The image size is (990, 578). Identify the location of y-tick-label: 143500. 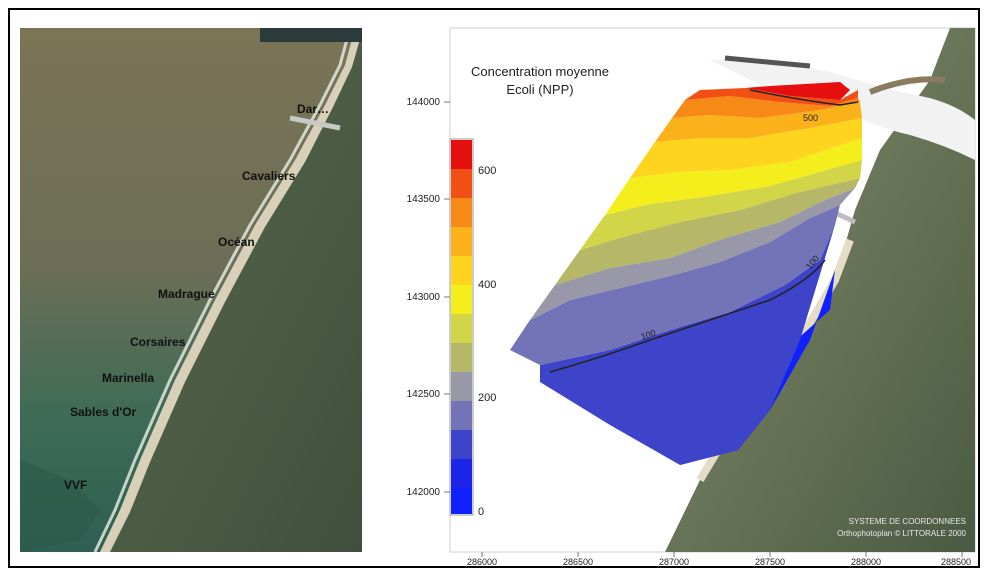
(424, 199).